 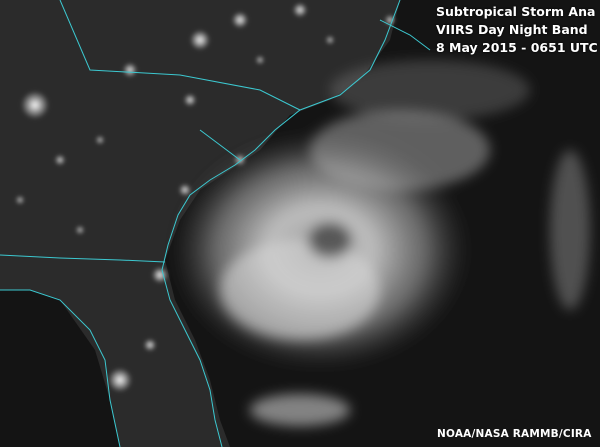 What do you see at coordinates (514, 434) in the screenshot?
I see `image-credit: NOAA/NASA RAMMB/CIRA` at bounding box center [514, 434].